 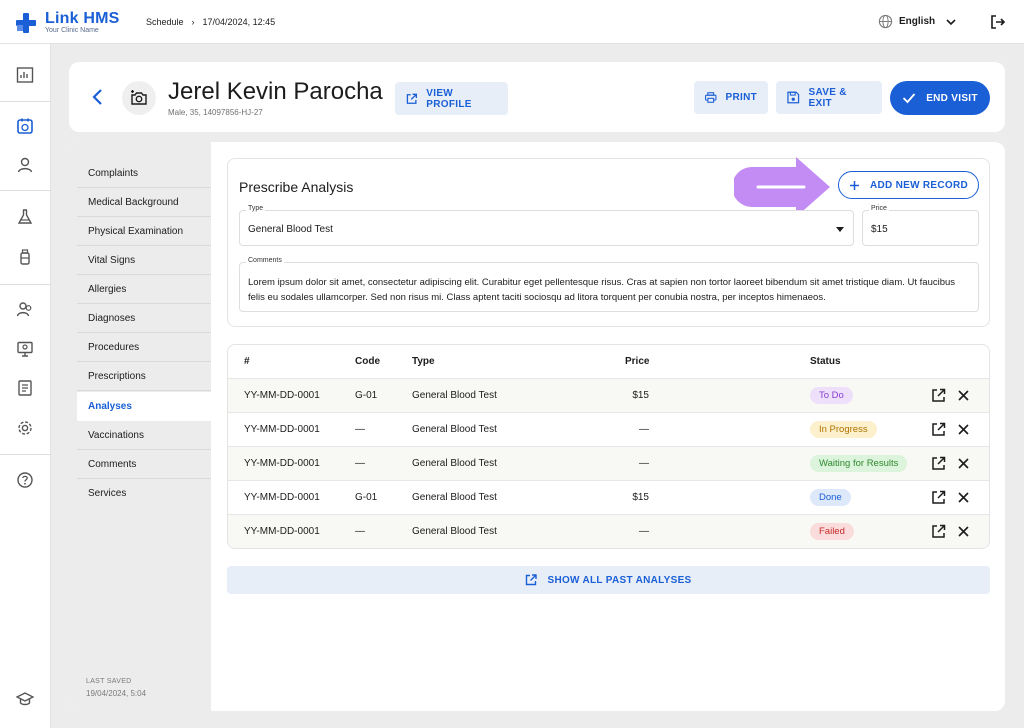 I want to click on add-photo-button, so click(x=139, y=98).